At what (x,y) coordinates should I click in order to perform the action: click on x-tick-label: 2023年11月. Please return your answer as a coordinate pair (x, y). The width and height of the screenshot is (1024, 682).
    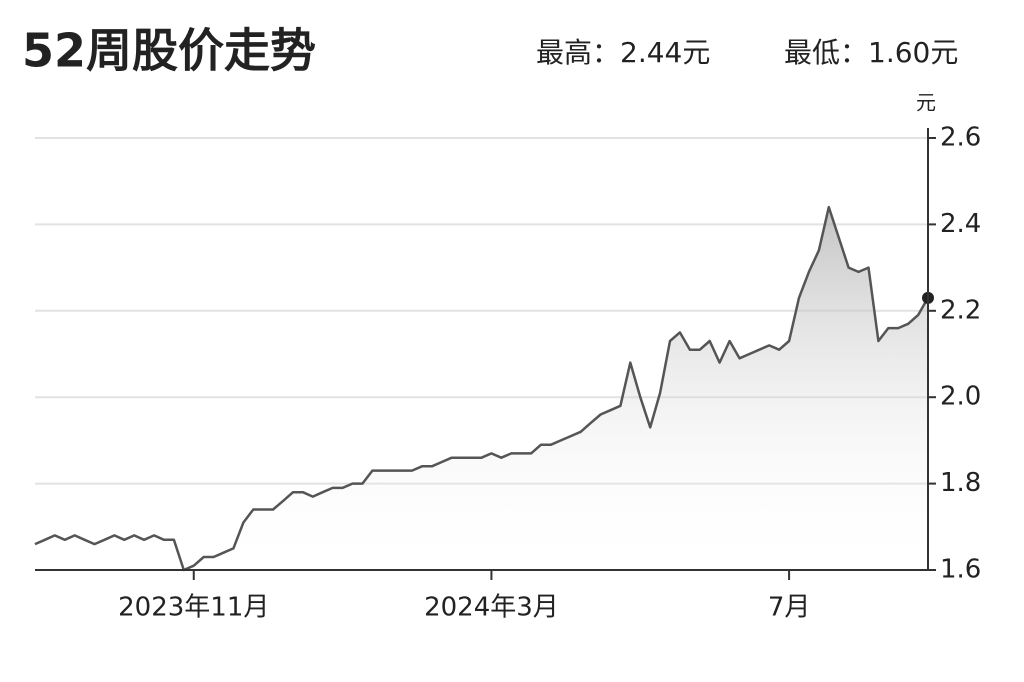
    Looking at the image, I should click on (193, 608).